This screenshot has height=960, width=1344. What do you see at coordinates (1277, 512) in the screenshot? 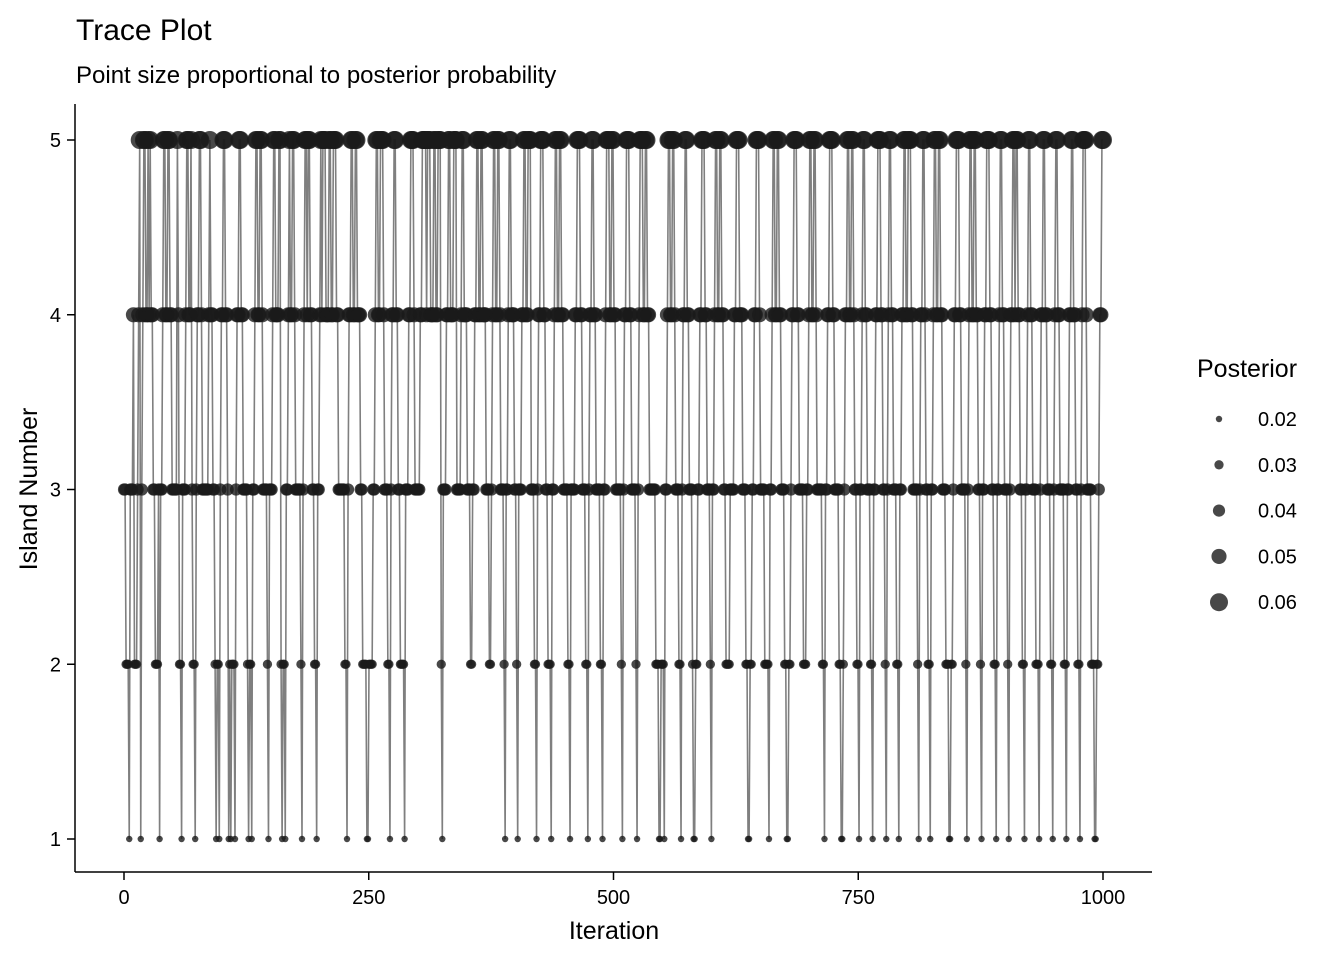
I see `legend-label: 0.04` at bounding box center [1277, 512].